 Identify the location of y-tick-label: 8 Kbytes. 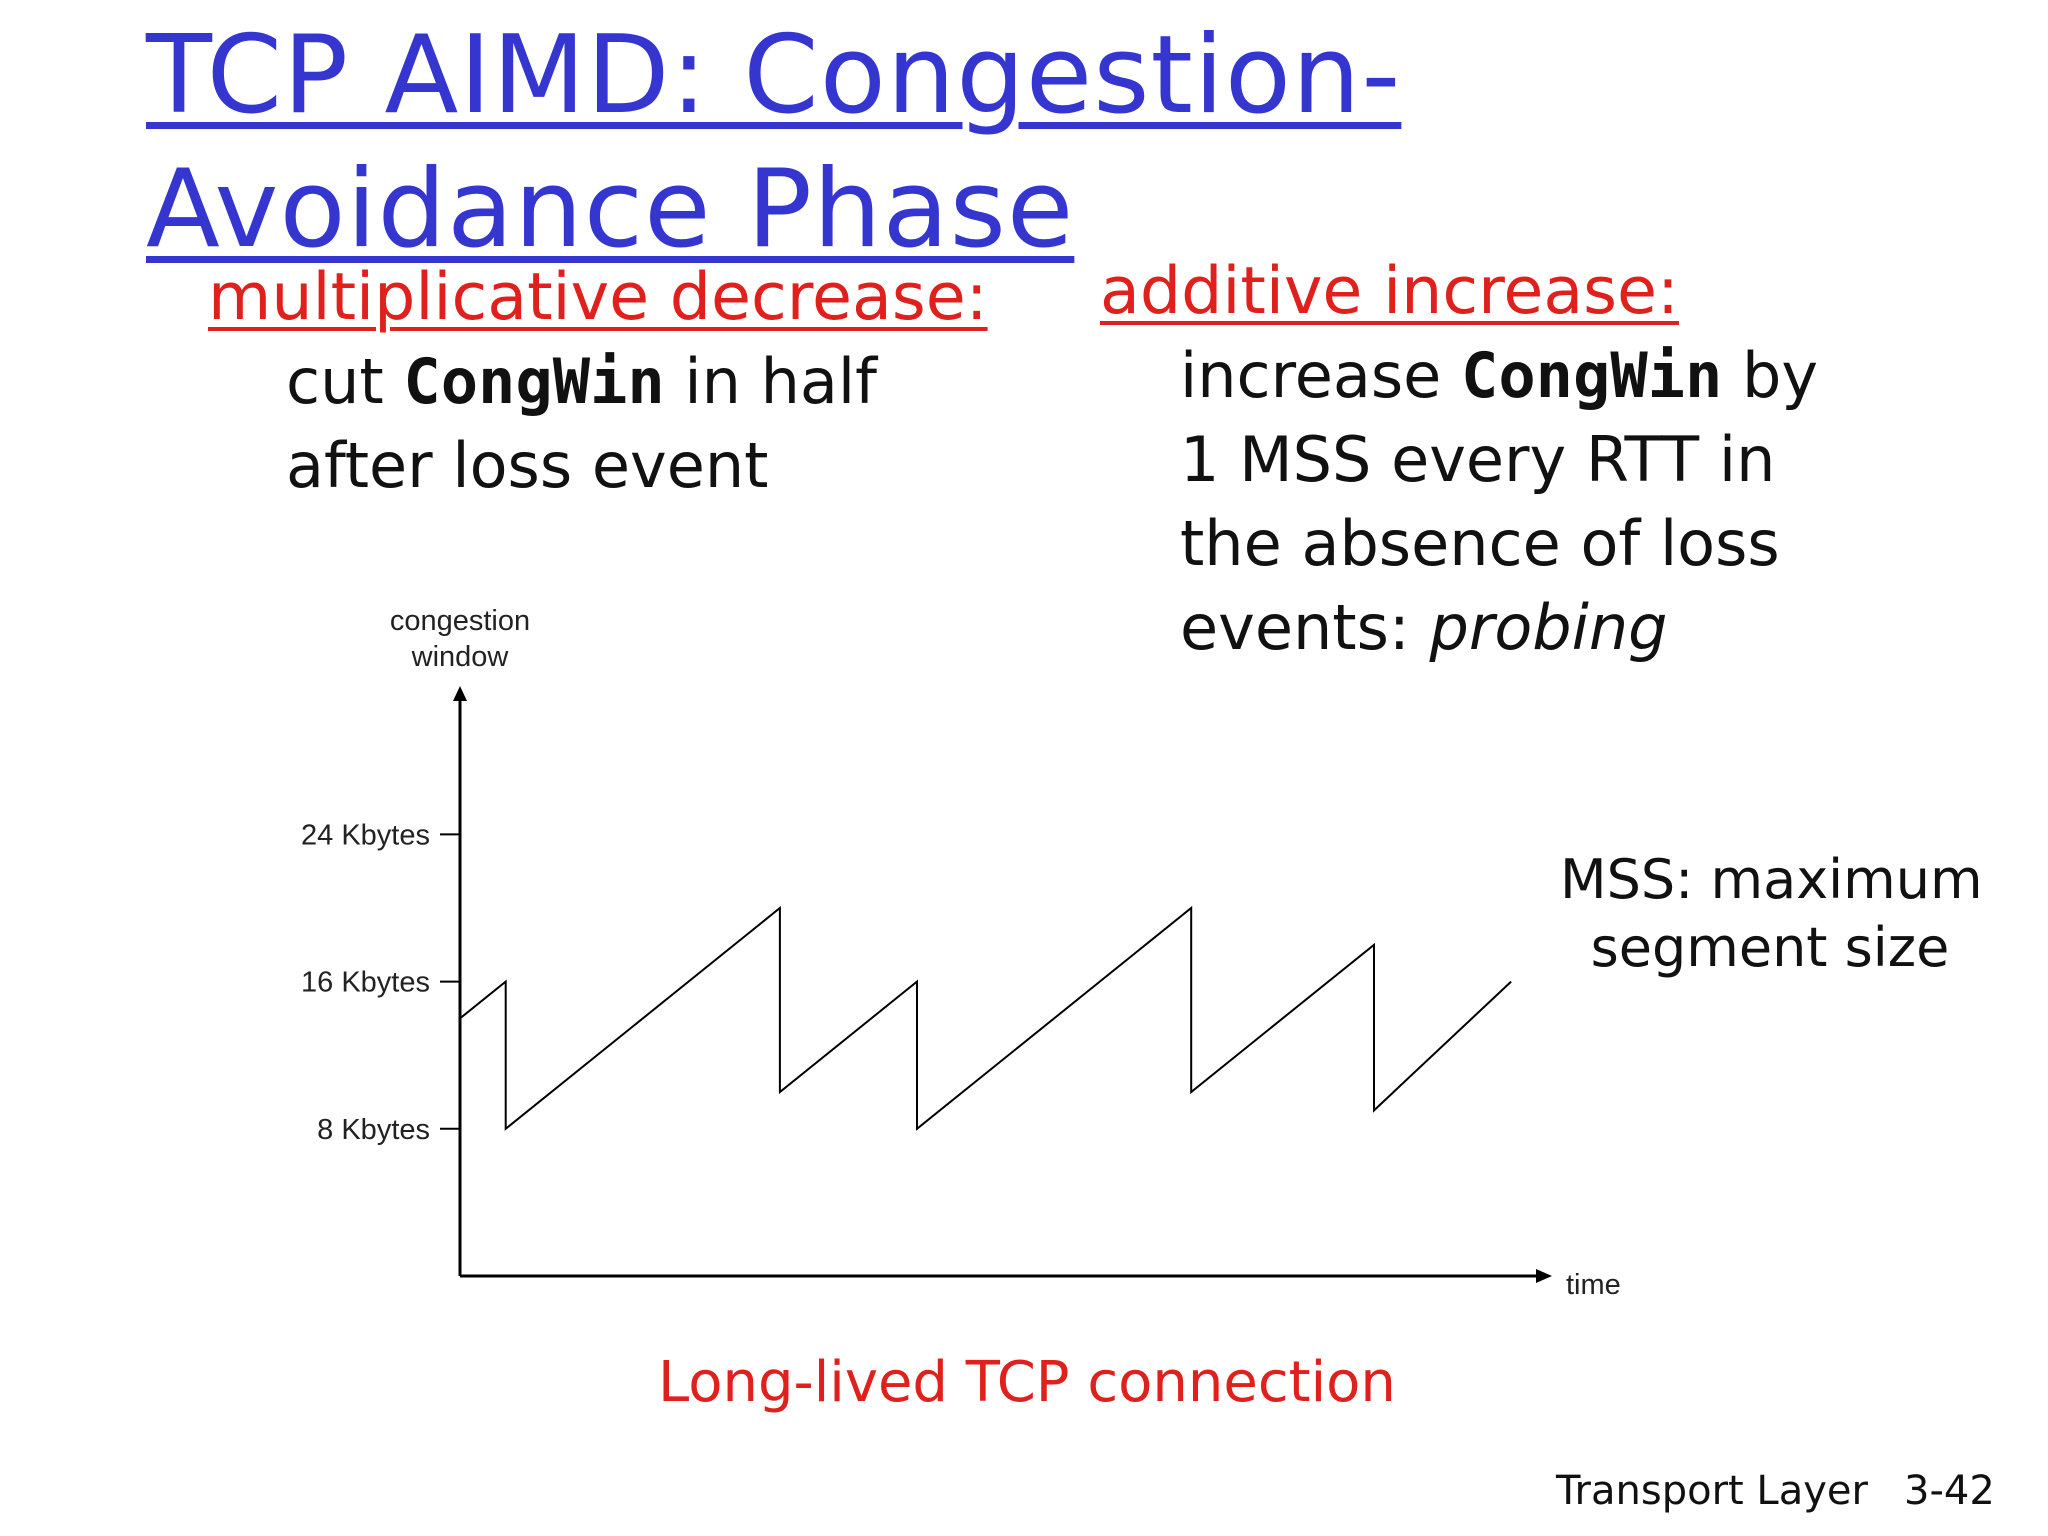
(373, 1130).